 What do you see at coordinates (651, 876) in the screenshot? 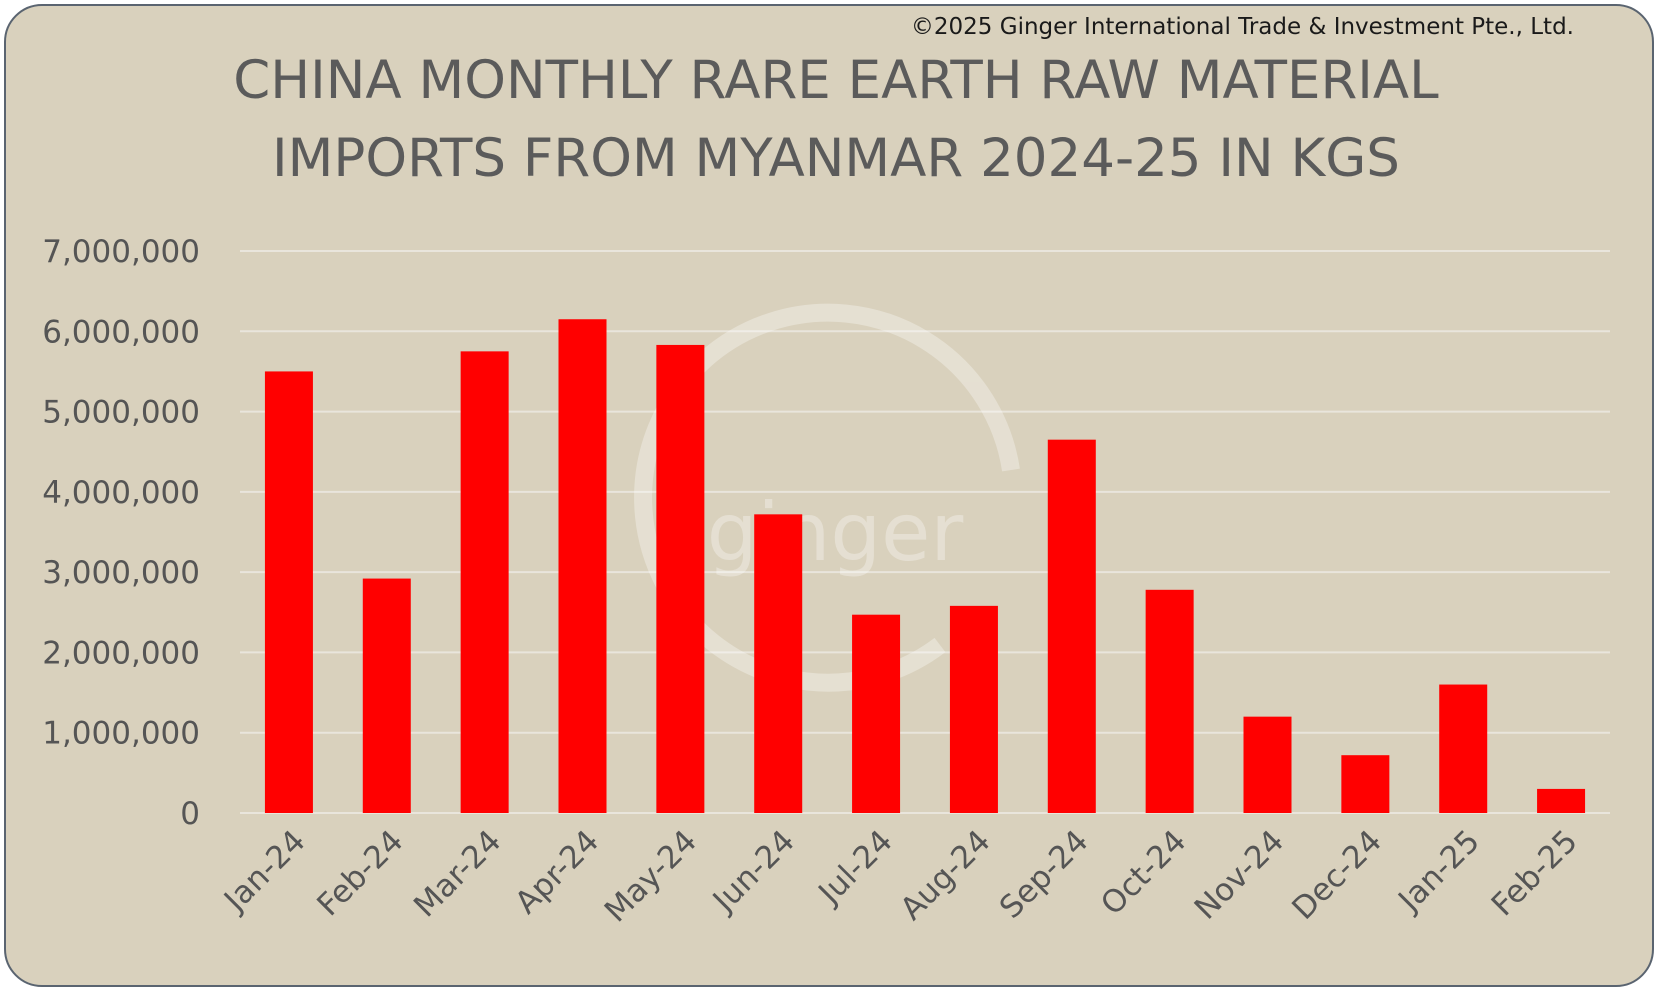
I see `x-tick-label: May-24` at bounding box center [651, 876].